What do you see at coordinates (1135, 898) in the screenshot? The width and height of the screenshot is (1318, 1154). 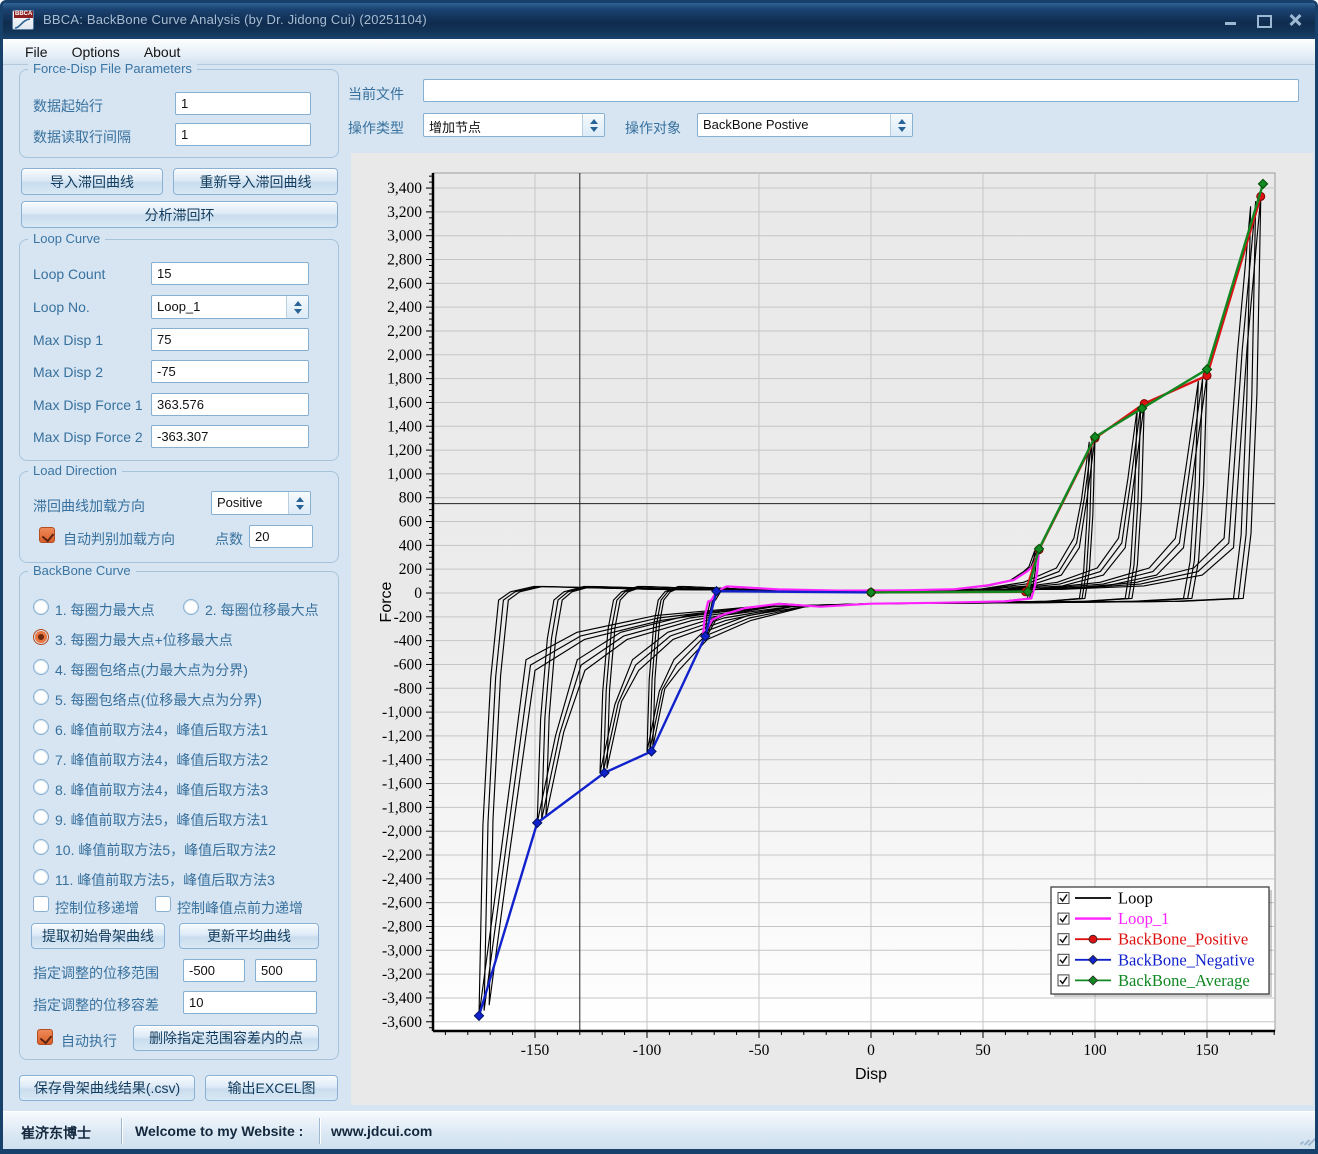 I see `legend-label: Loop` at bounding box center [1135, 898].